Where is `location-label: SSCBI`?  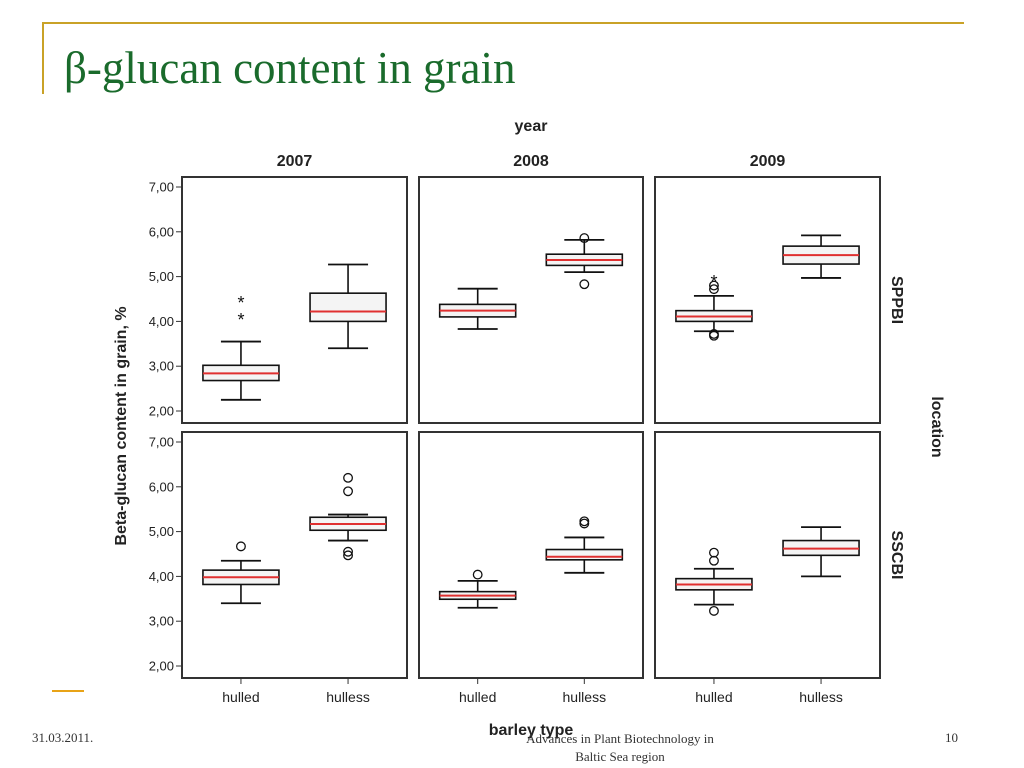 location-label: SSCBI is located at coordinates (896, 555).